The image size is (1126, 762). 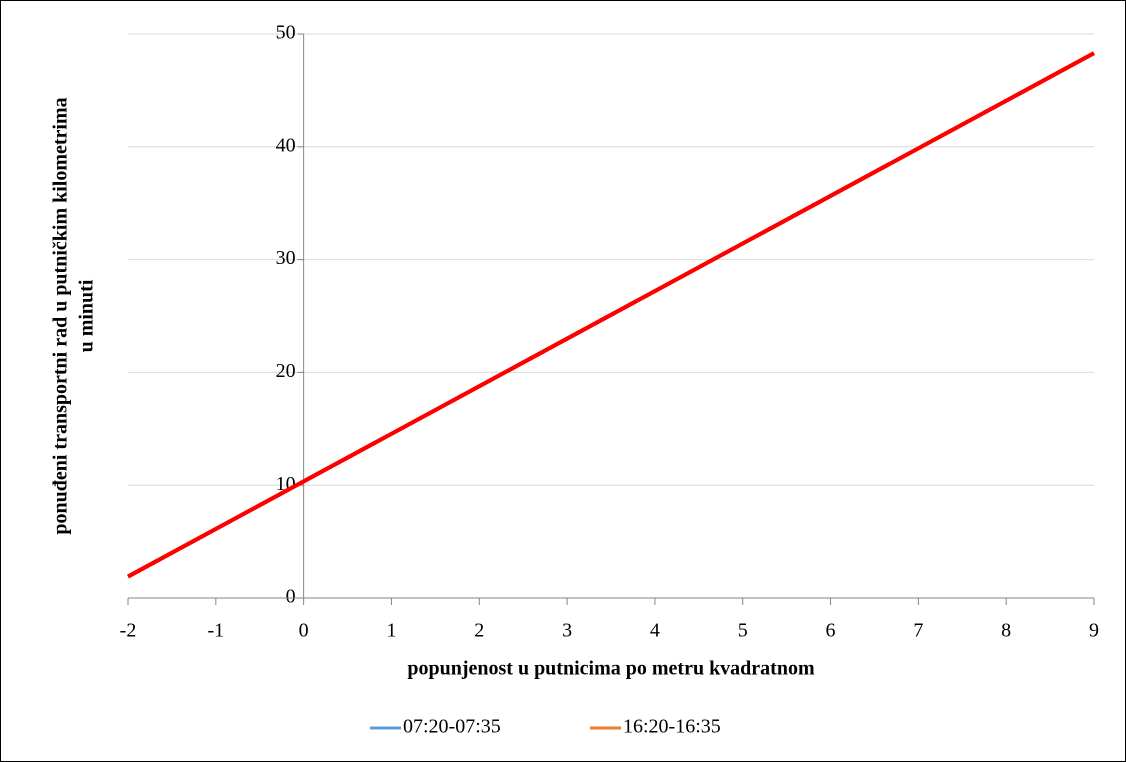 I want to click on x-tick-label: -2, so click(x=128, y=631).